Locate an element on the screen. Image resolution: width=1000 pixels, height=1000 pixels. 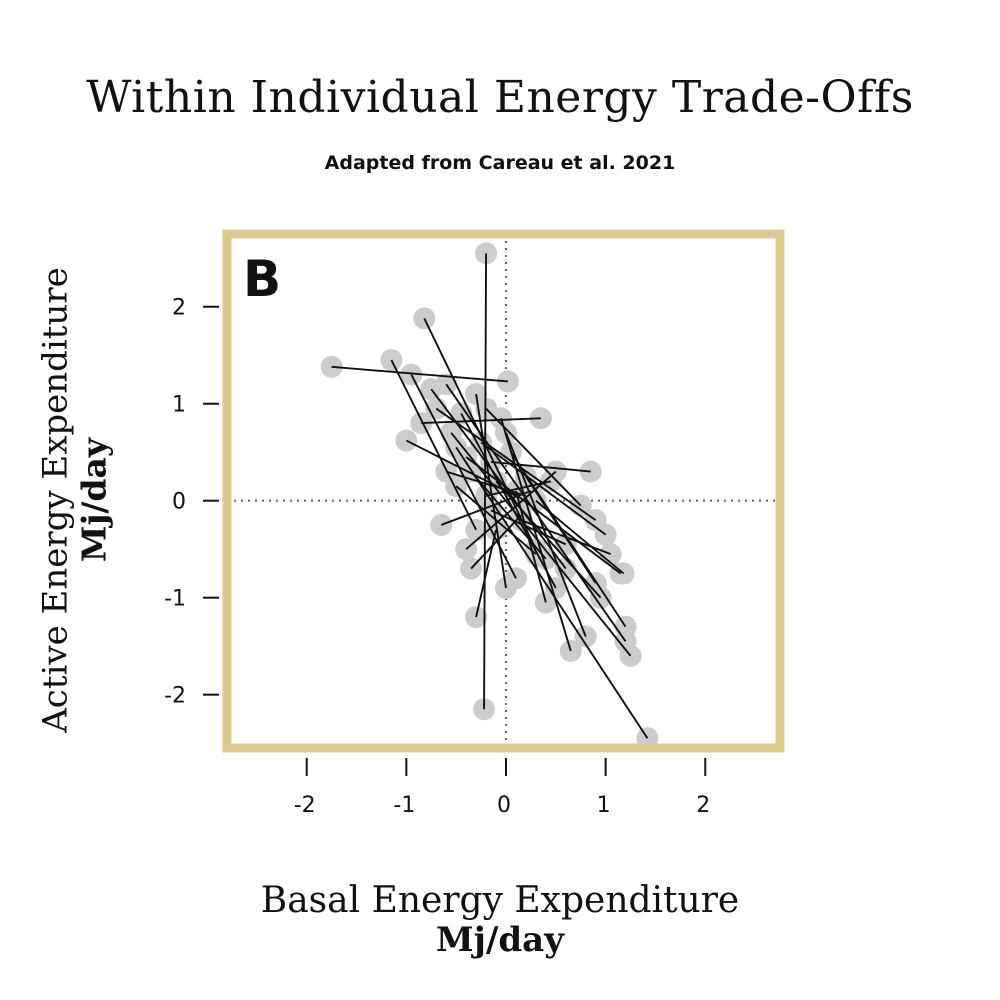
x-axis-title: Basal Energy Expenditure is located at coordinates (500, 900).